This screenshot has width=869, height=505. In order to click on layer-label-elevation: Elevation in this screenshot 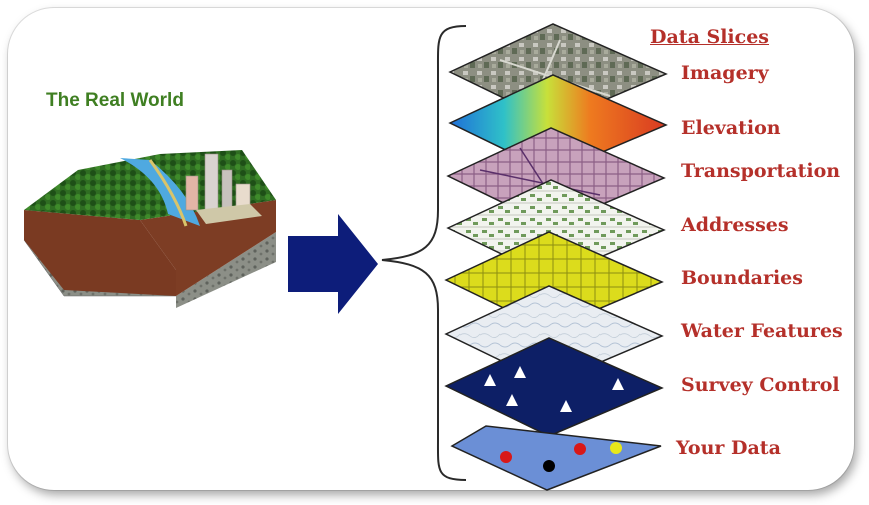, I will do `click(731, 128)`.